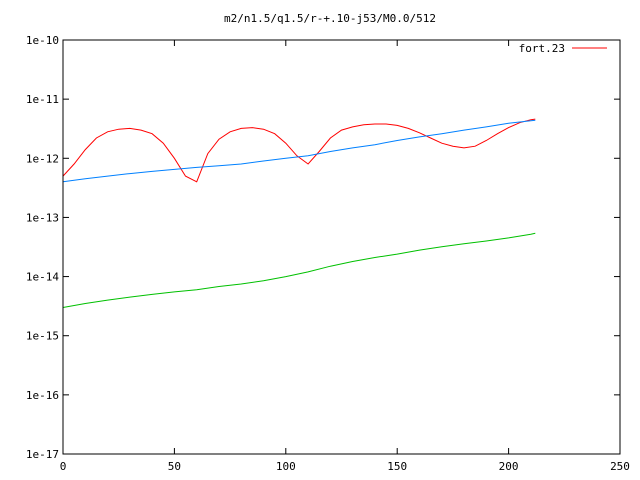 This screenshot has height=480, width=640. Describe the element at coordinates (42, 247) in the screenshot. I see `y-tick-labels: 1e-10 1e-11 1e-12 1e-13 1e-14 1e-15 1e-16 1e-17` at that location.